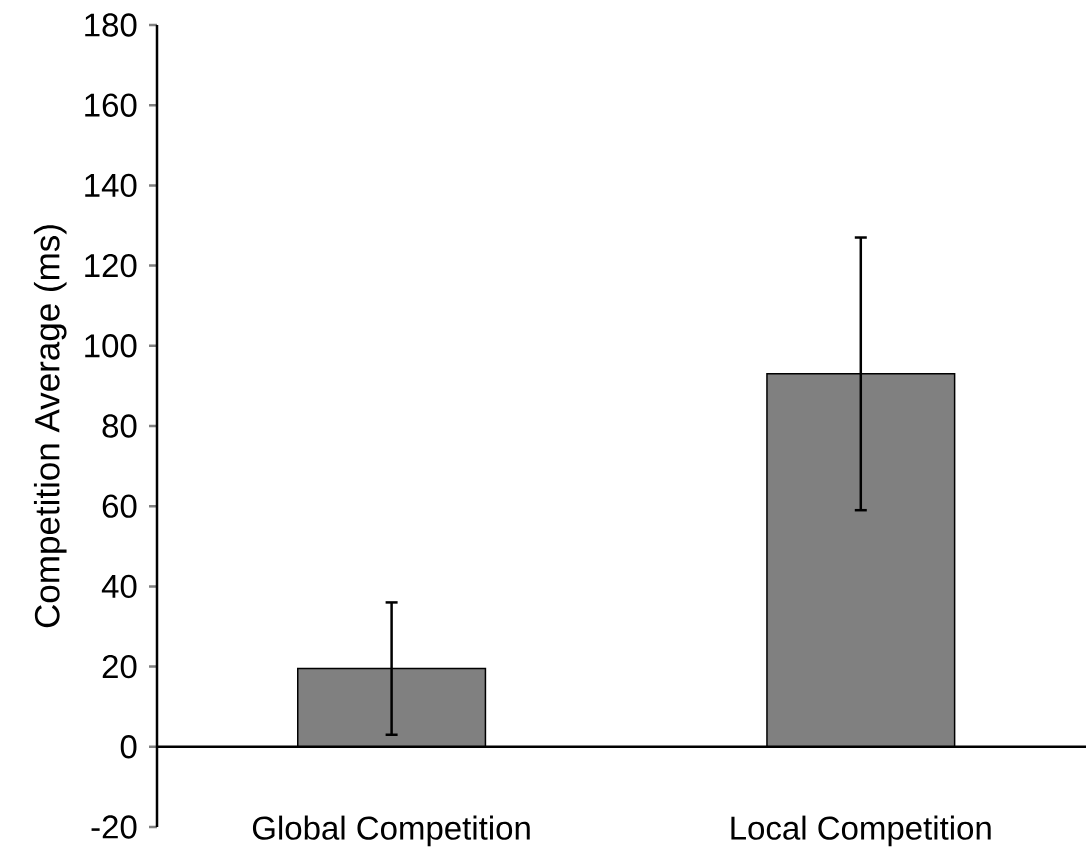 This screenshot has height=850, width=1086. Describe the element at coordinates (861, 831) in the screenshot. I see `x-tick-label: Local Competition` at that location.